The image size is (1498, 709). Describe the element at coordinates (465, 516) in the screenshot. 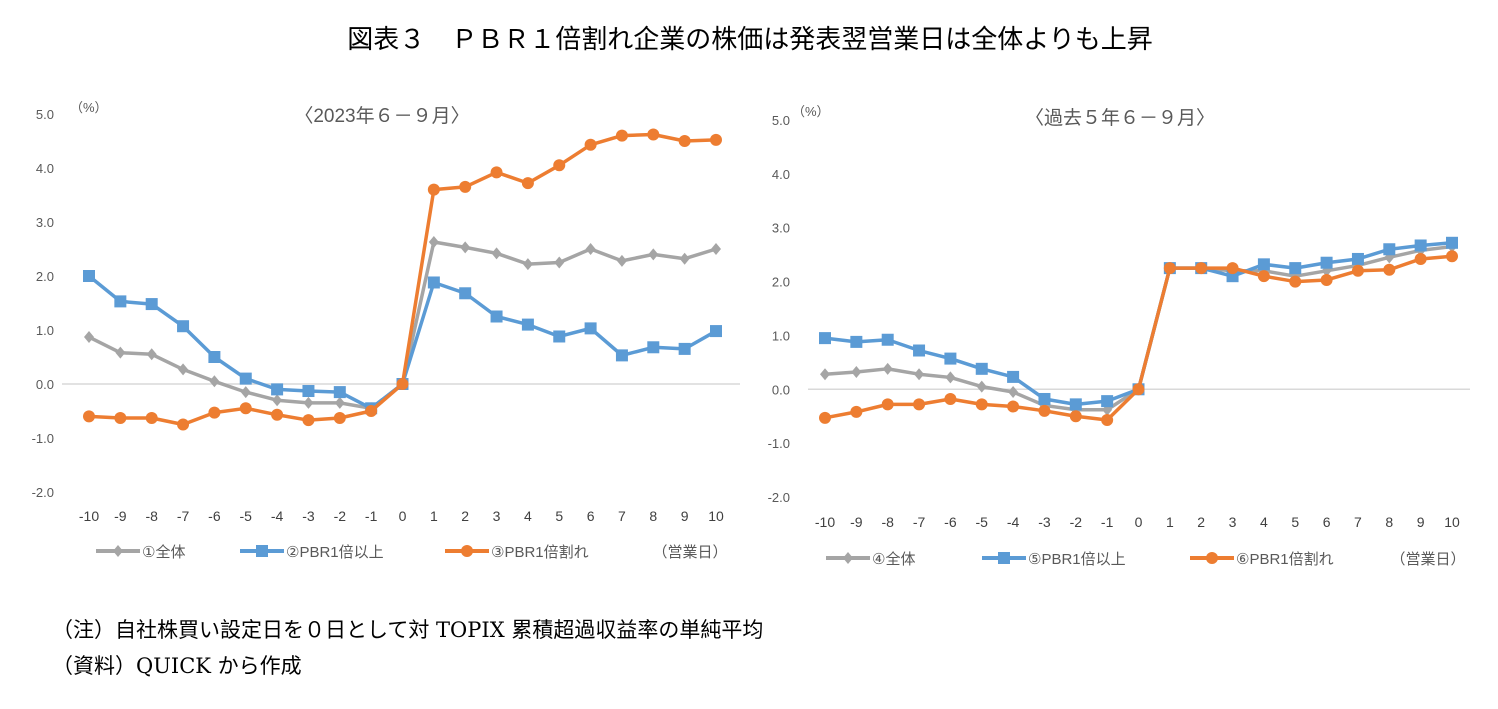

I see `x-tick-label: 2` at that location.